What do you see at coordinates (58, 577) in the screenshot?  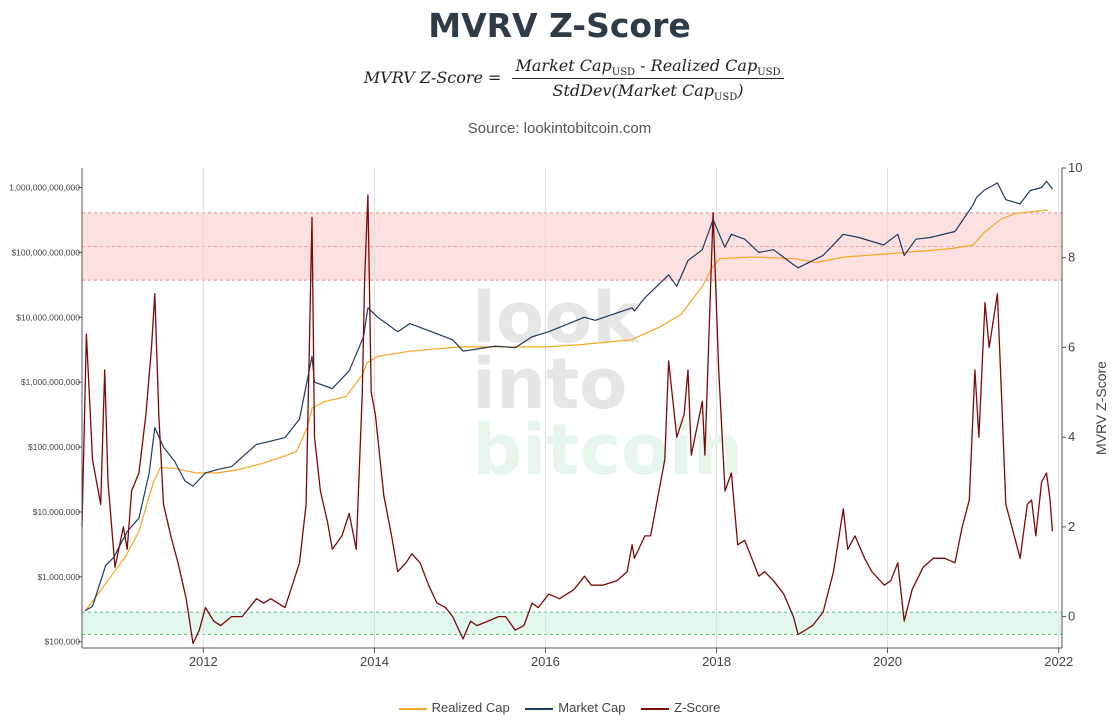 I see `y-left-tick-label-1: $1,000,000` at bounding box center [58, 577].